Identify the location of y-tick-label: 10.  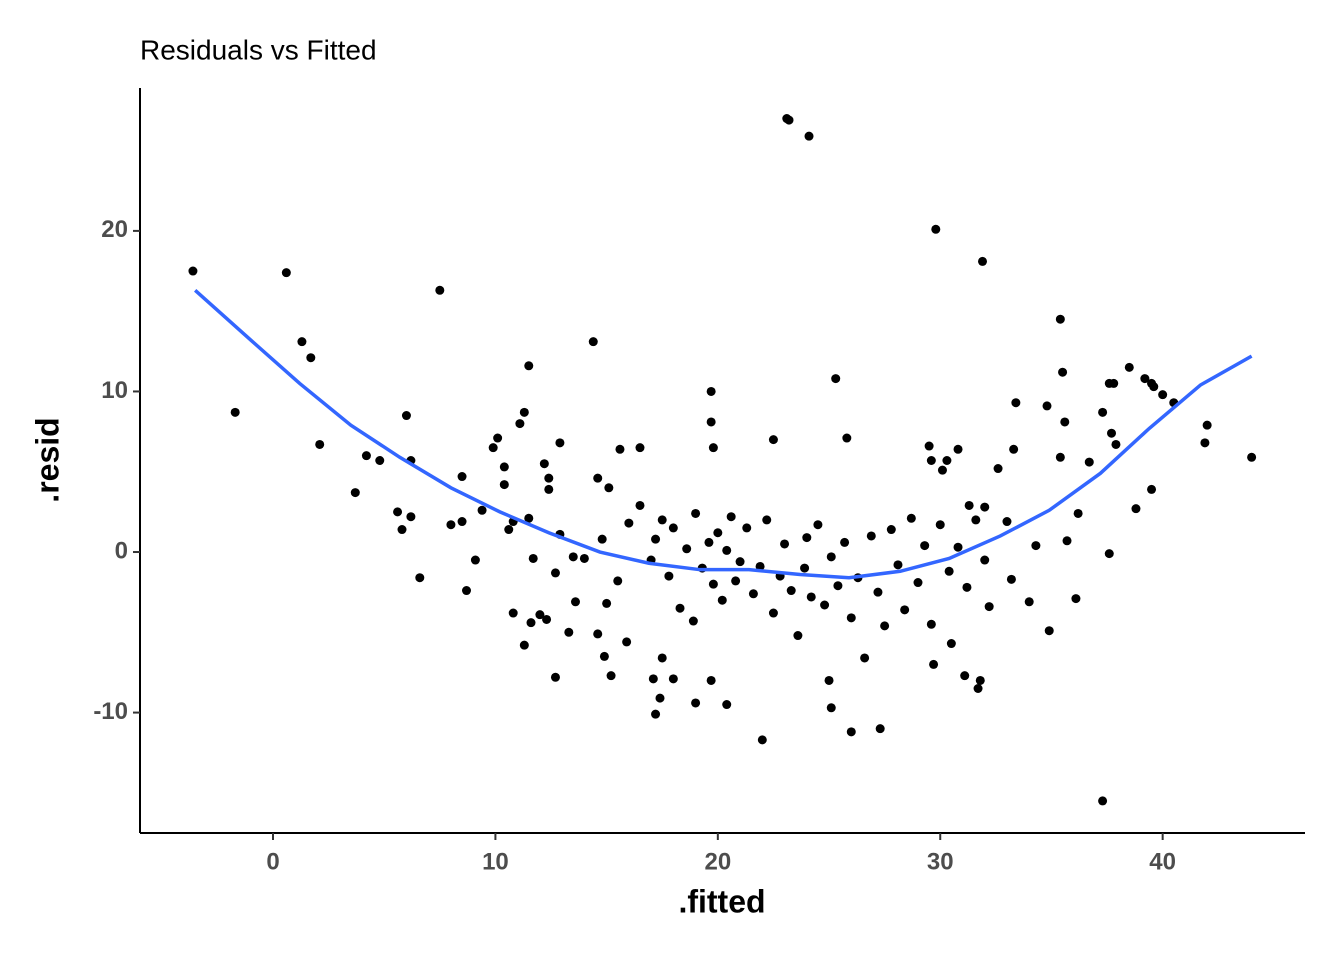
(114, 390).